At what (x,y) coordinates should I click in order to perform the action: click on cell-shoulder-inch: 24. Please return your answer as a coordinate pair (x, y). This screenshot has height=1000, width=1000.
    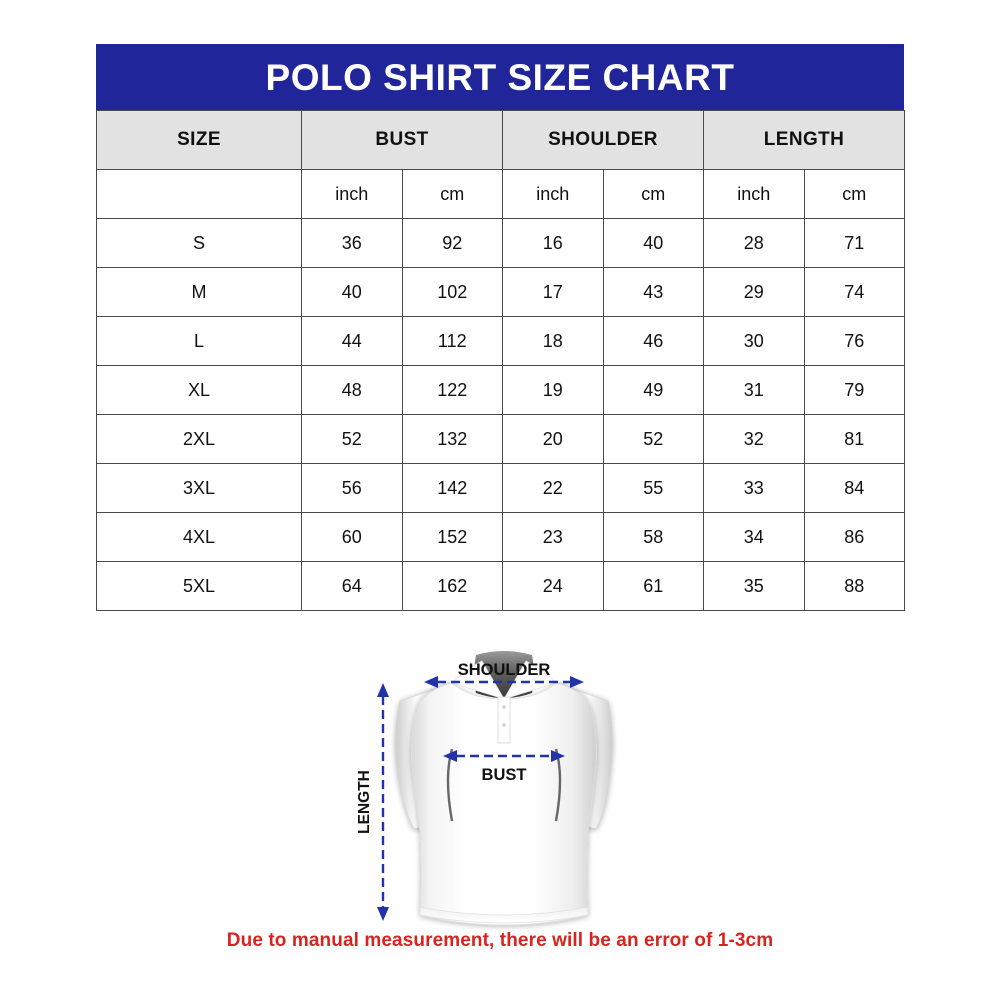
    Looking at the image, I should click on (553, 586).